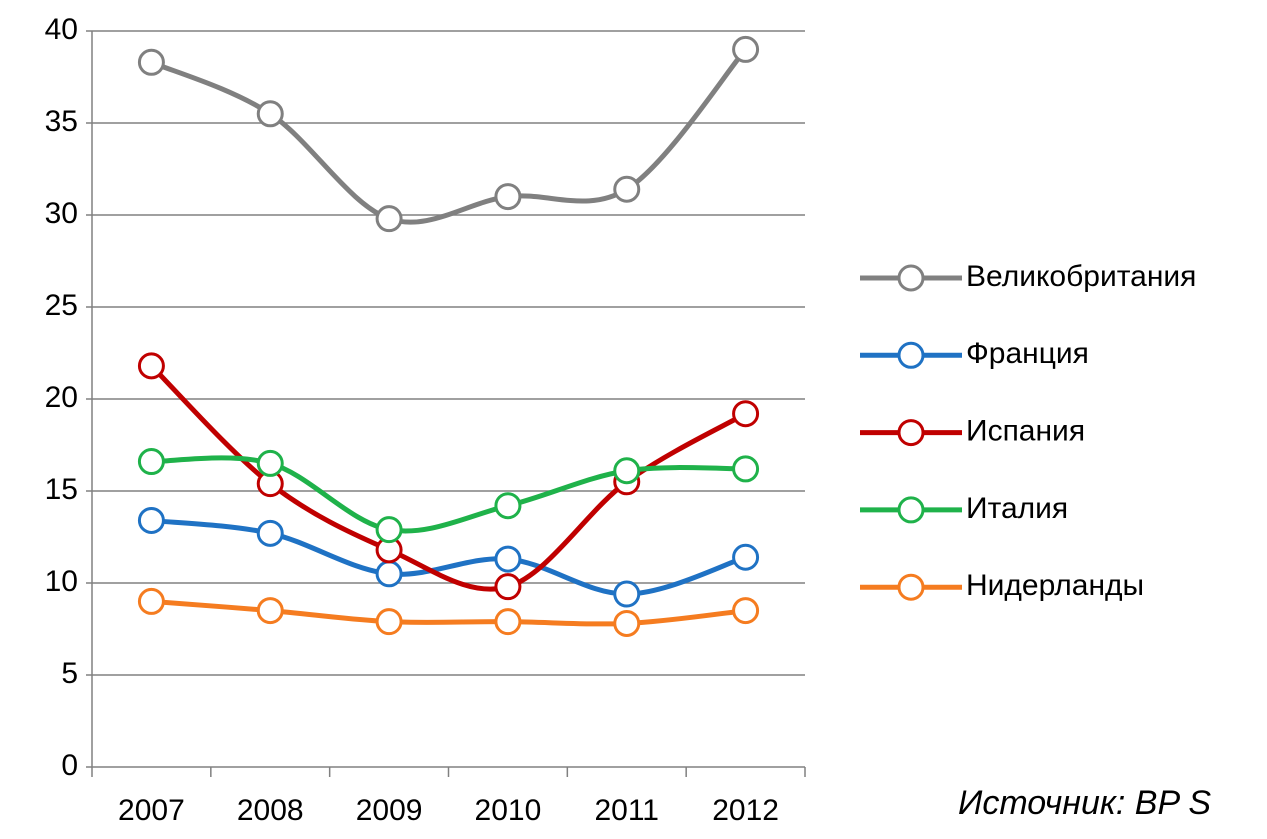 Image resolution: width=1267 pixels, height=839 pixels. I want to click on legend-label: Испания, so click(1025, 431).